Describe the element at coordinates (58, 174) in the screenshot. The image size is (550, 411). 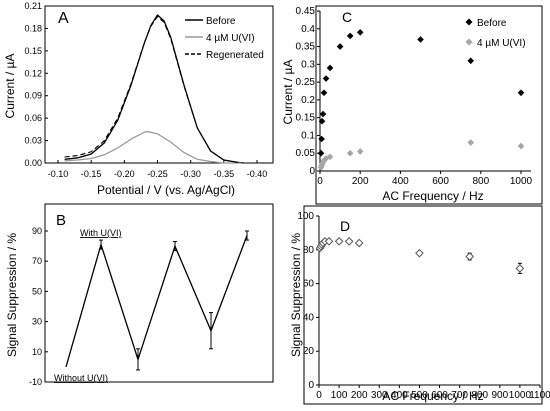
I see `x-tick-label: -0.10` at that location.